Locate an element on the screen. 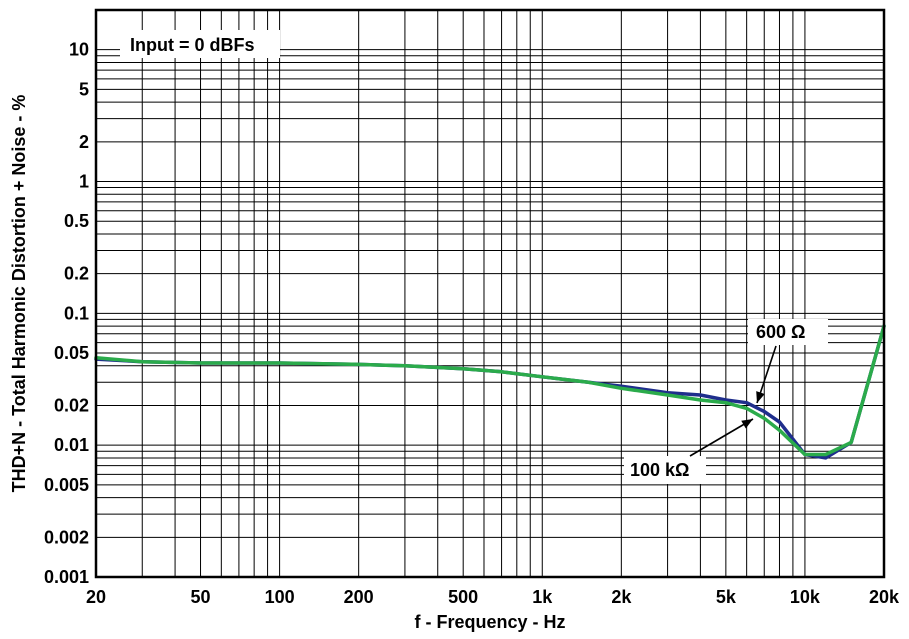  y-tick-label: 0.005 is located at coordinates (66, 485).